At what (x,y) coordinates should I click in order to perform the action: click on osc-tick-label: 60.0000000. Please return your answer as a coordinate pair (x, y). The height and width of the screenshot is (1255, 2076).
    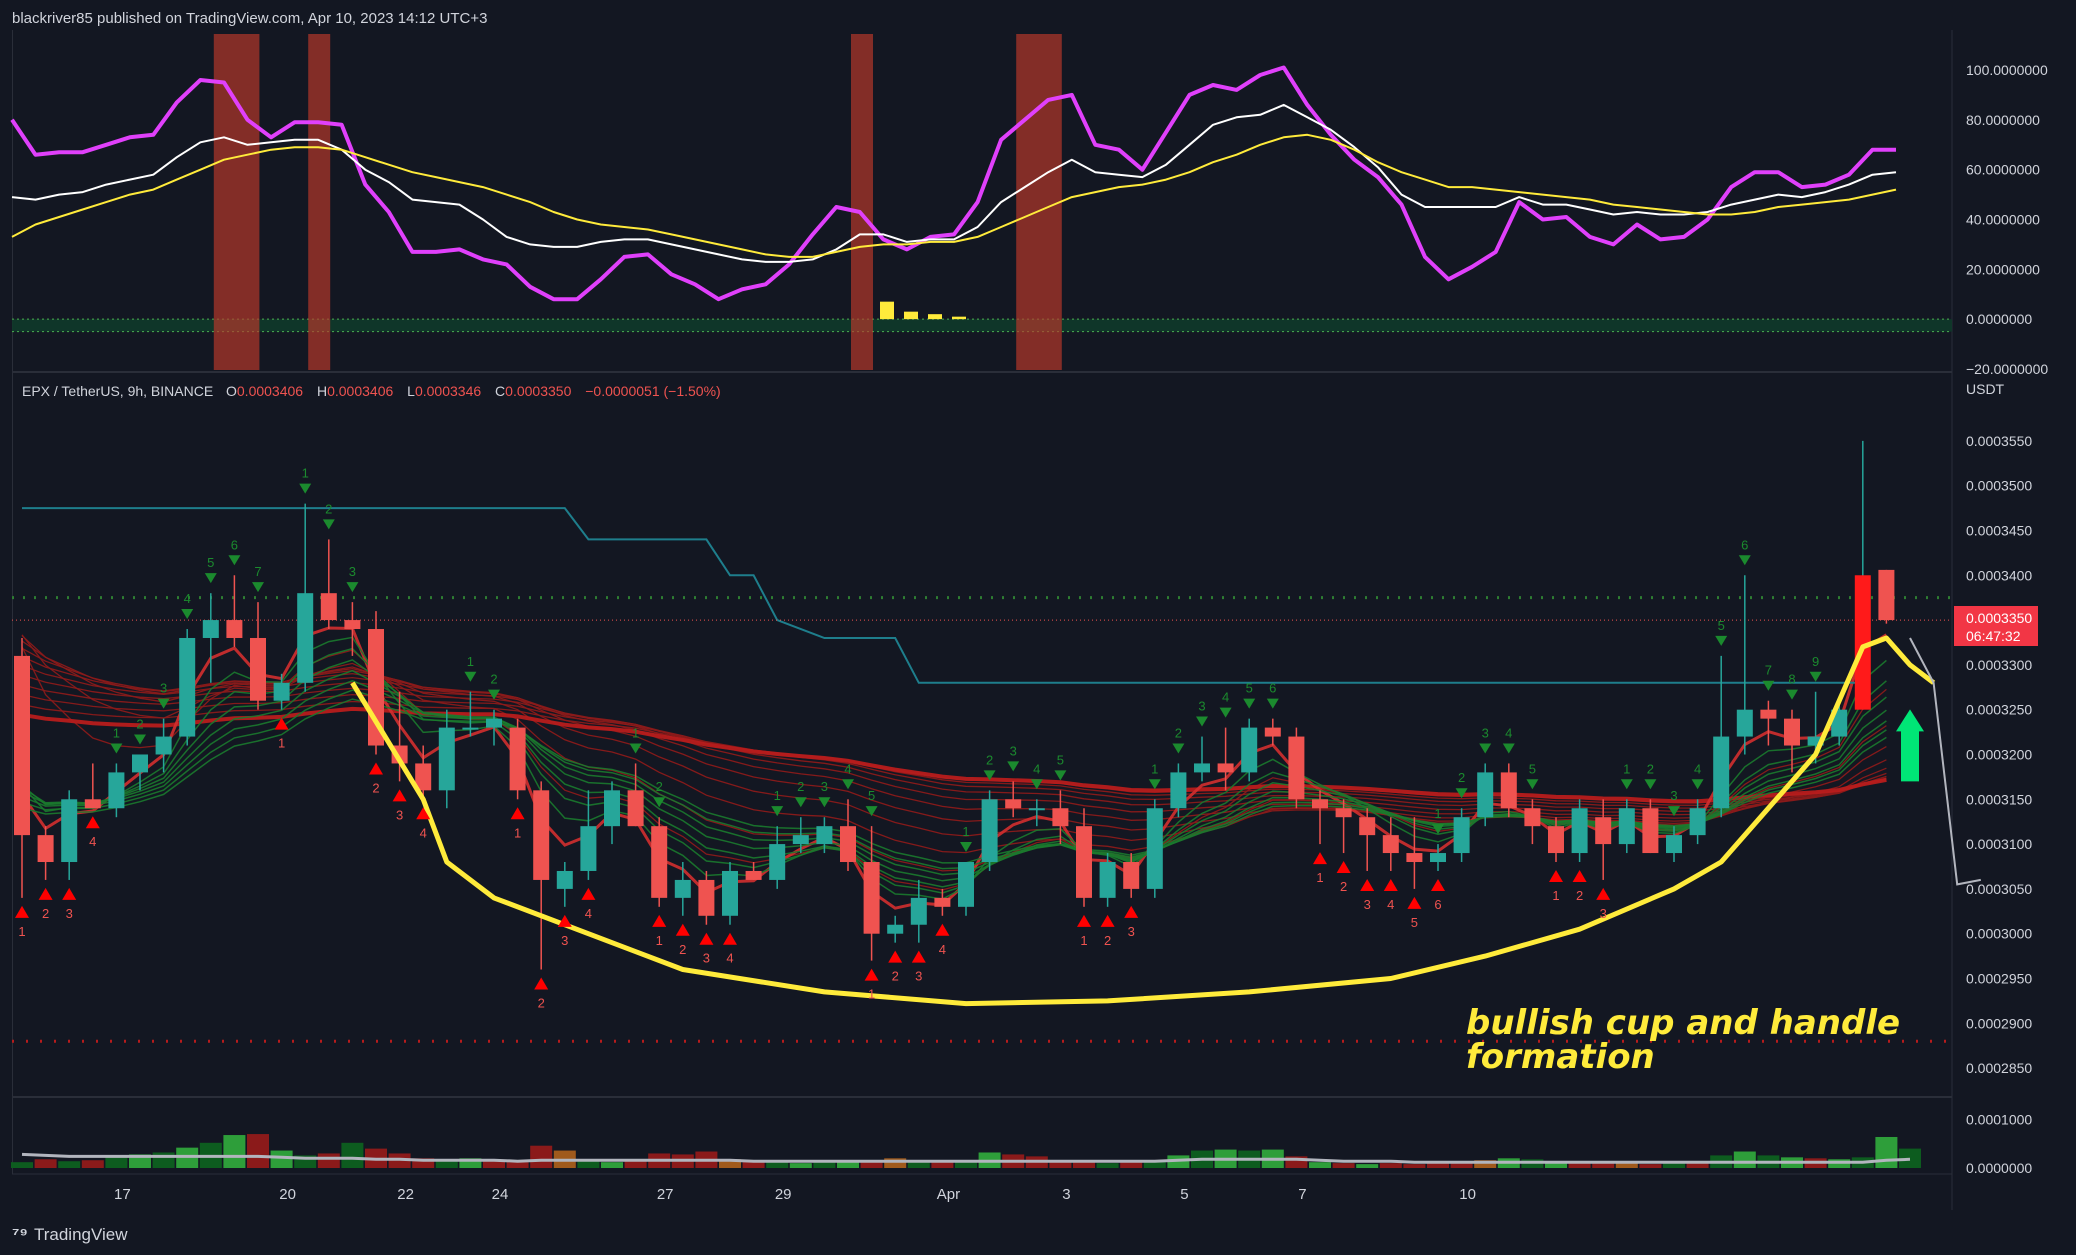
    Looking at the image, I should click on (2003, 170).